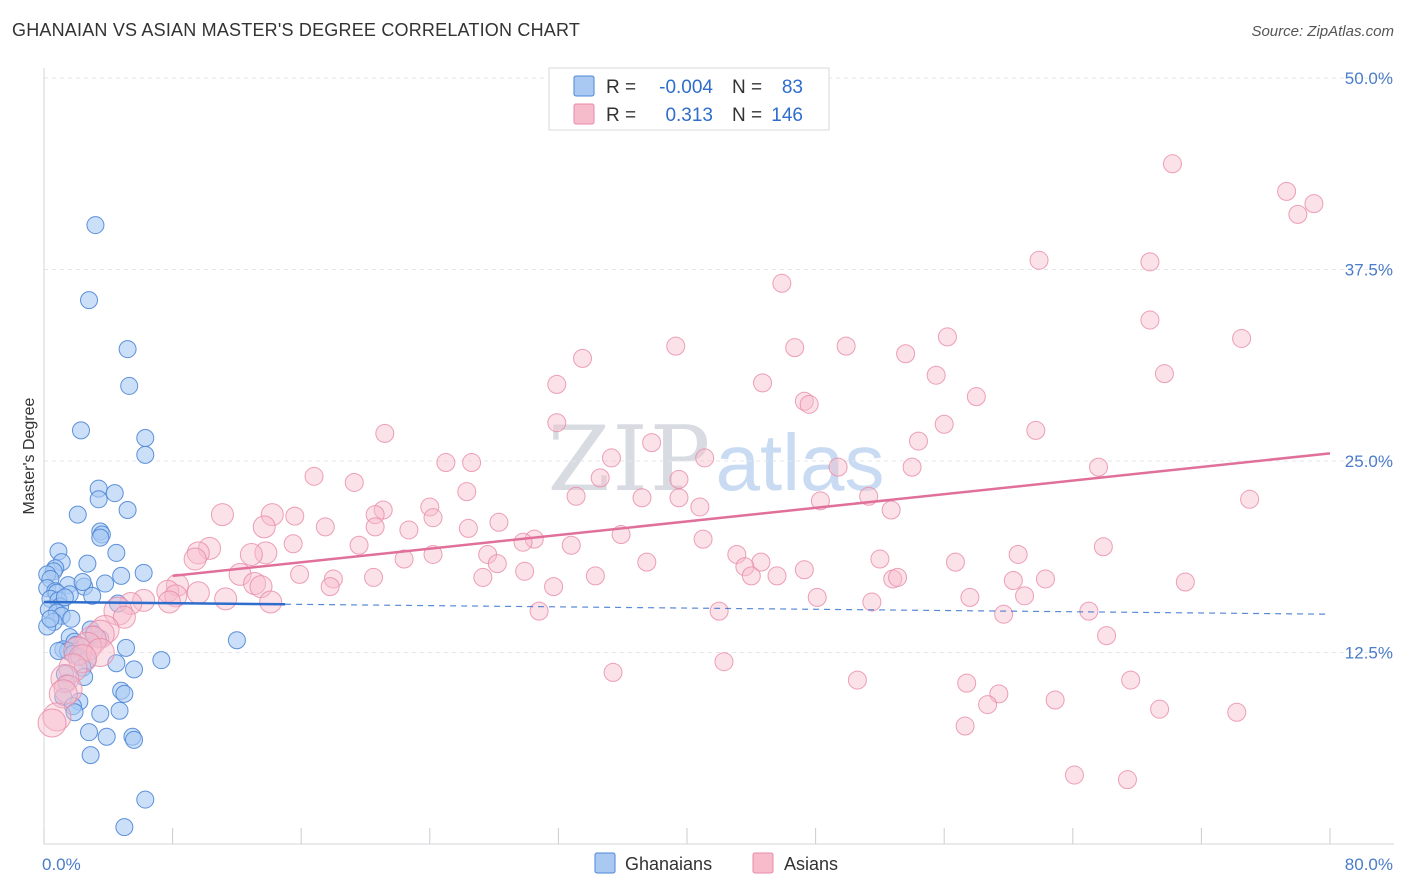 The height and width of the screenshot is (892, 1406). What do you see at coordinates (787, 115) in the screenshot?
I see `legend-n-value-asians: 146` at bounding box center [787, 115].